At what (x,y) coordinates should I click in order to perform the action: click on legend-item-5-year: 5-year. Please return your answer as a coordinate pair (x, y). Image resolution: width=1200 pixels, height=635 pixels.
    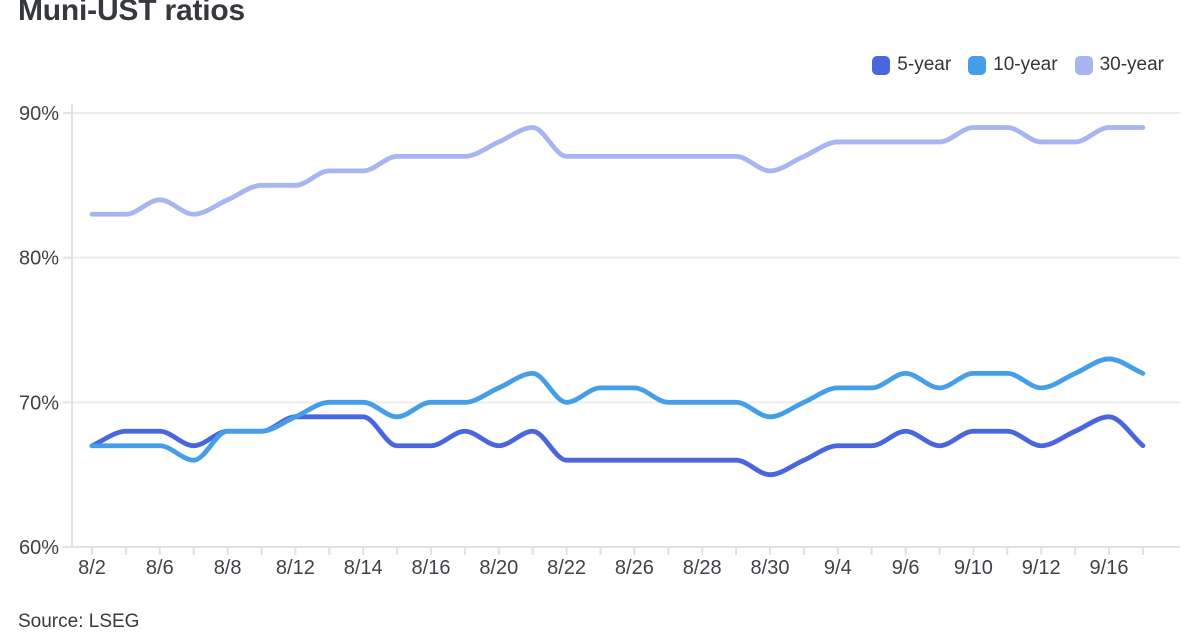
    Looking at the image, I should click on (911, 65).